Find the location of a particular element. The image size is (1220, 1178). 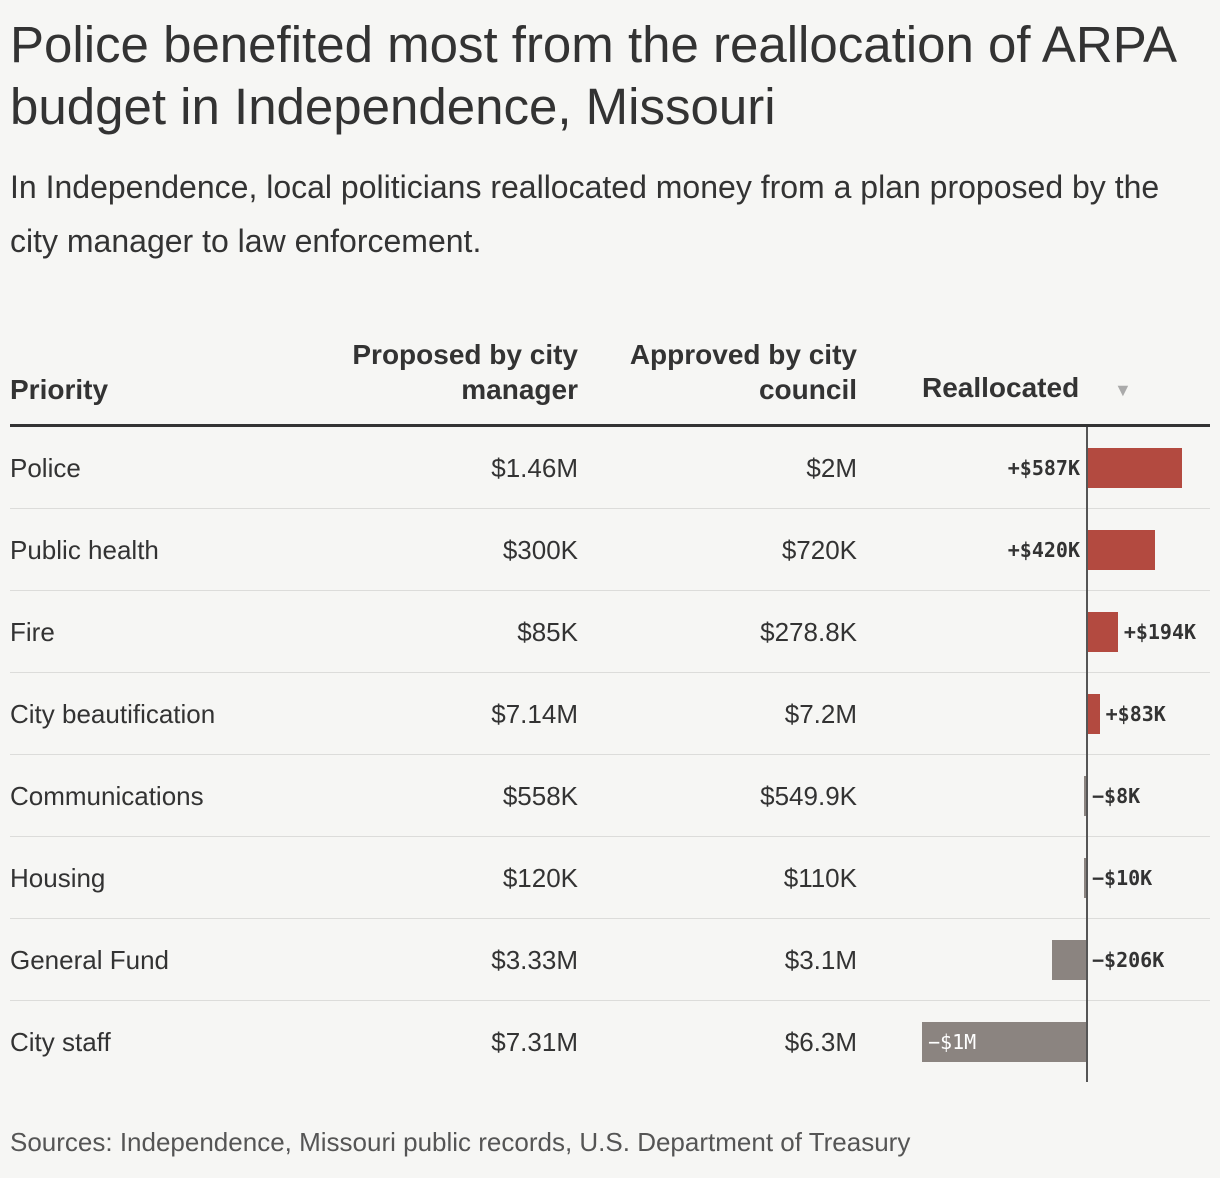

proposed-cell: $7.14M is located at coordinates (534, 714).